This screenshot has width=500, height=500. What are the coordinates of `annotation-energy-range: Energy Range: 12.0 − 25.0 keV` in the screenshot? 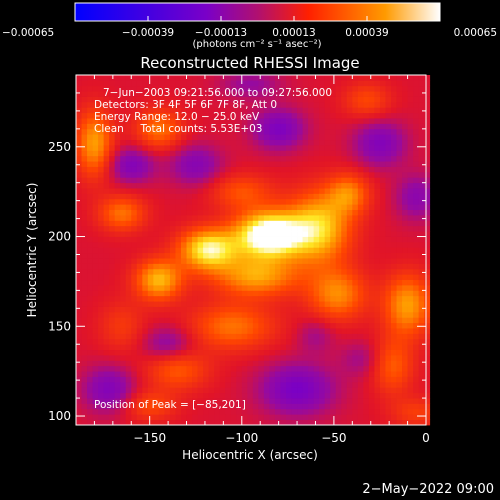 It's located at (177, 117).